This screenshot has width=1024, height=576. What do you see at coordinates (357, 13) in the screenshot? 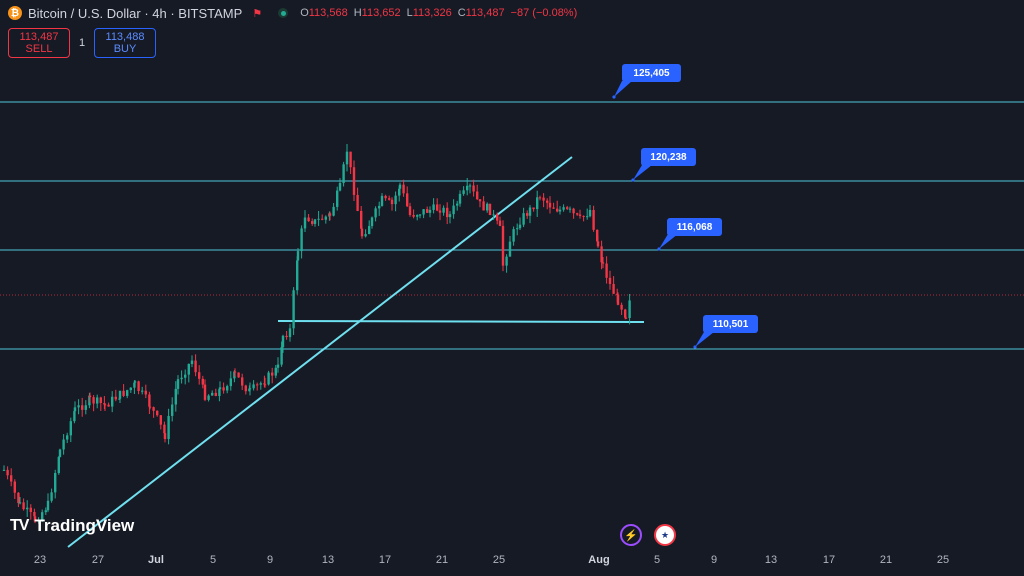
I see `ohlc-high-key: H` at bounding box center [357, 13].